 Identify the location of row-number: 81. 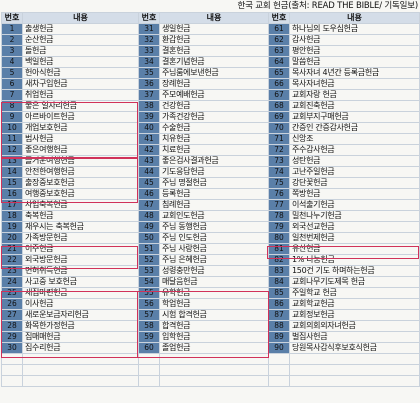
(279, 249).